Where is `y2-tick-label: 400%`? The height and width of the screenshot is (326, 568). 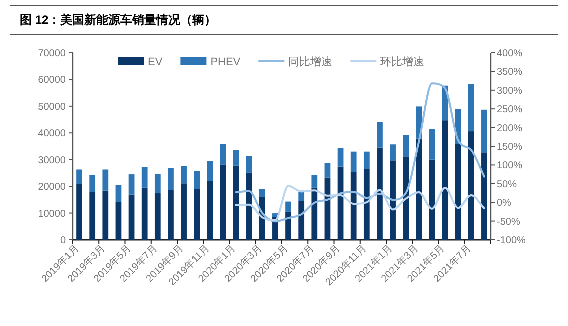 y2-tick-label: 400% is located at coordinates (510, 54).